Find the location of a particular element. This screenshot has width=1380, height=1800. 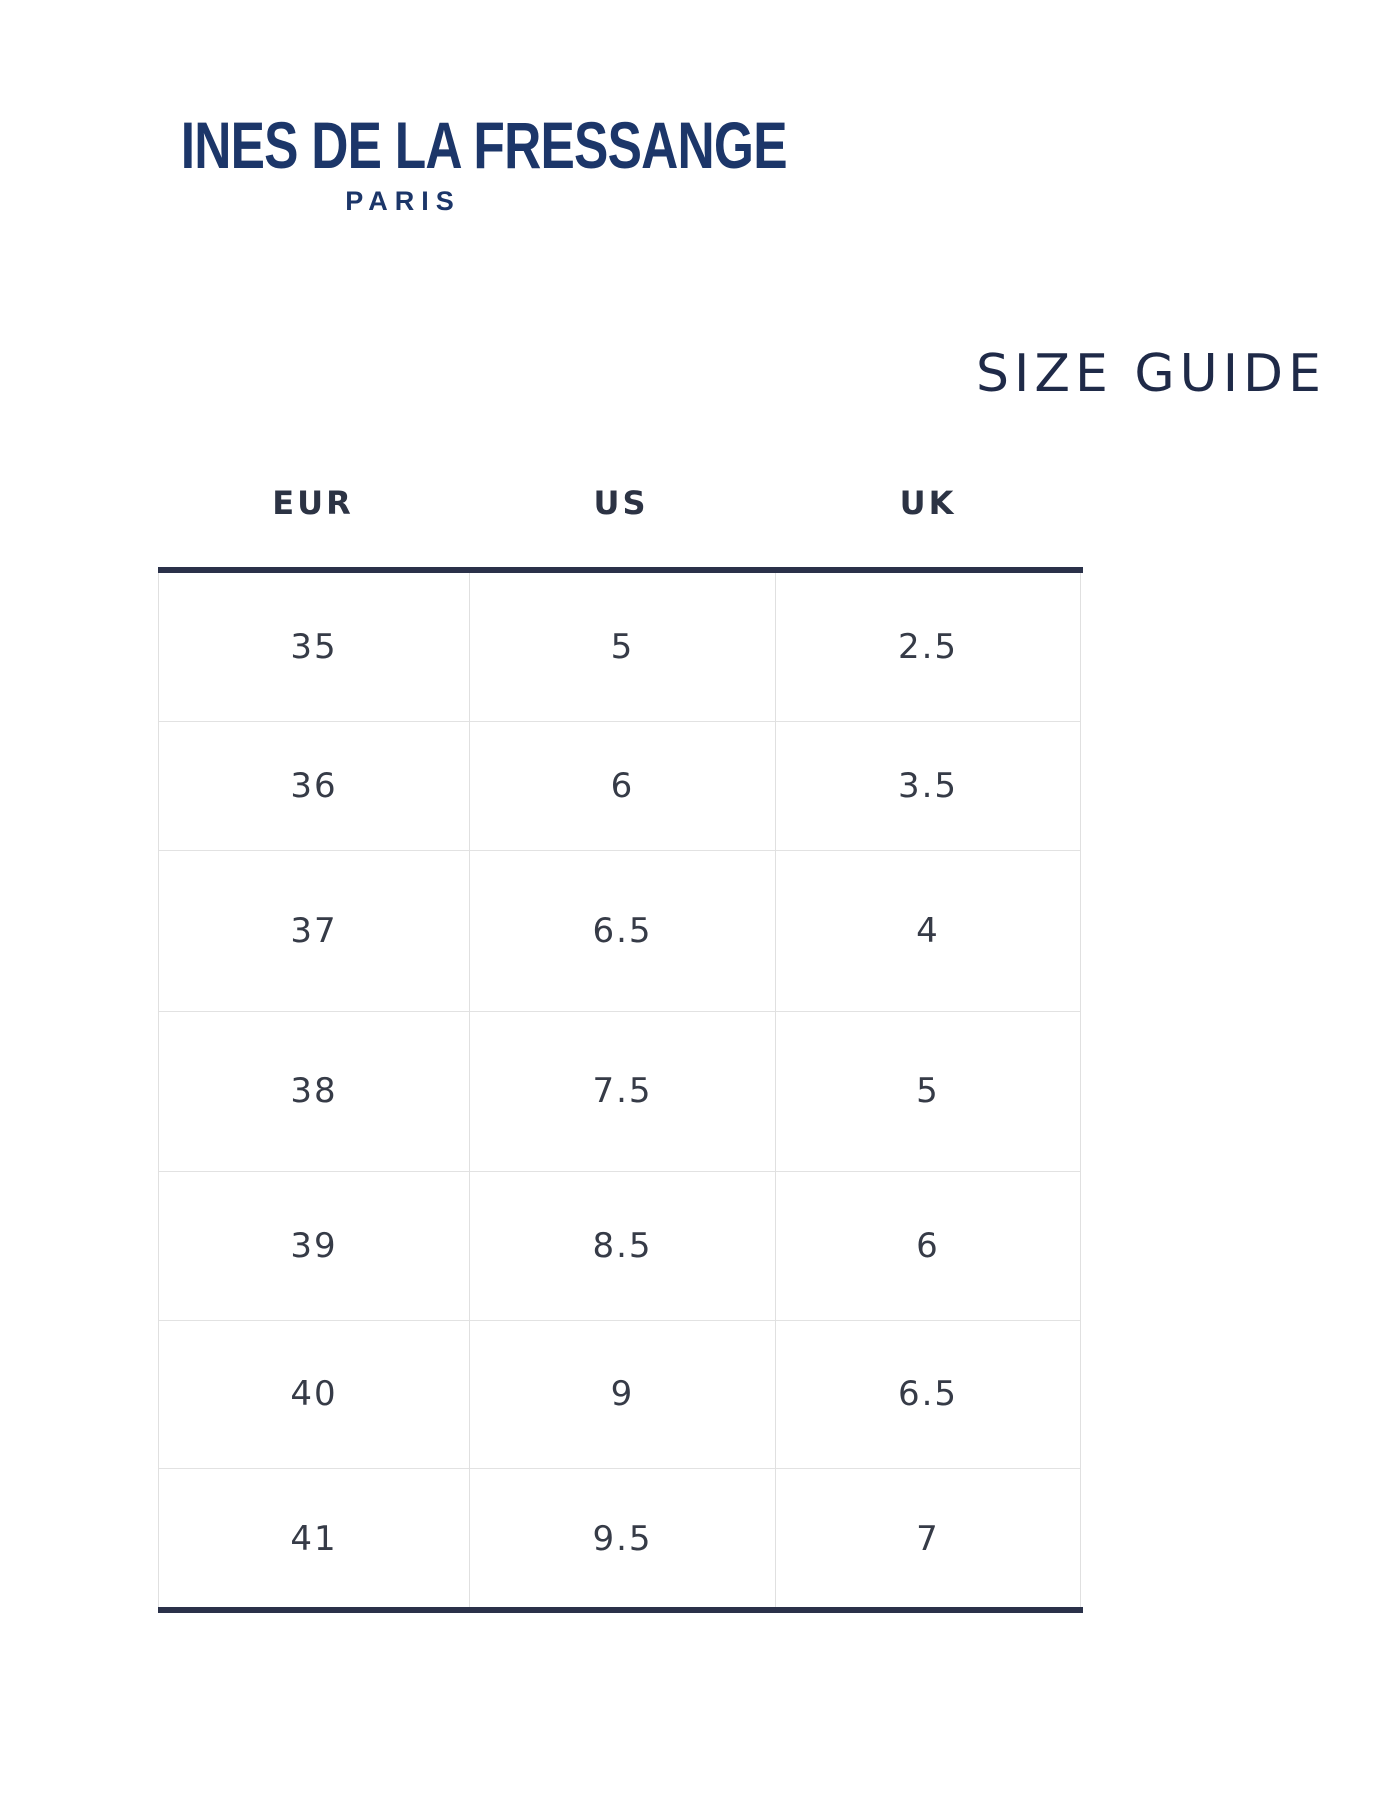

us-cell: 6 is located at coordinates (623, 785).